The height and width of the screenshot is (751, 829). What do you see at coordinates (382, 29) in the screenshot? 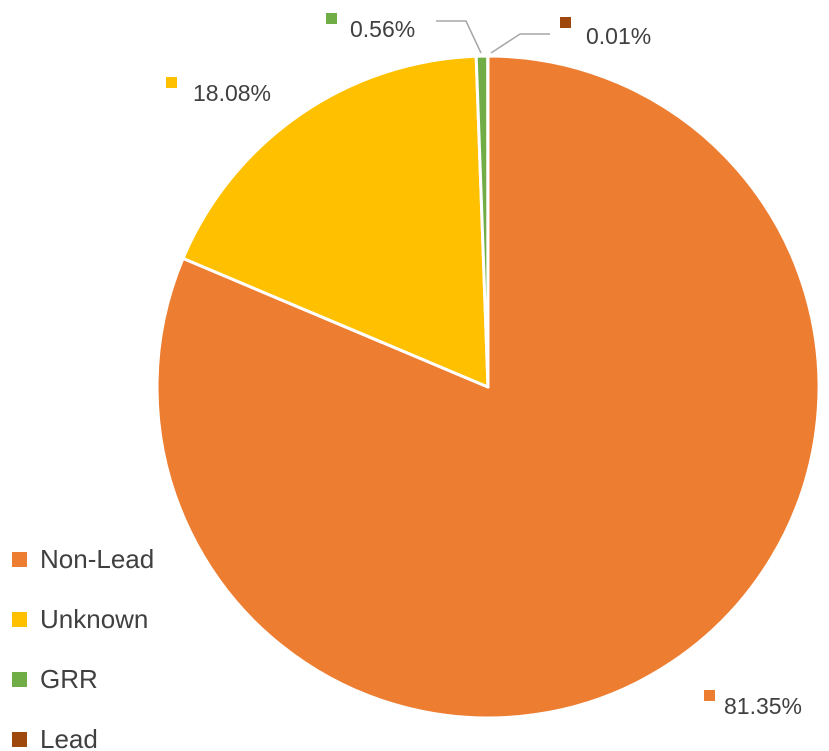
I see `data-label: 0.56%` at bounding box center [382, 29].